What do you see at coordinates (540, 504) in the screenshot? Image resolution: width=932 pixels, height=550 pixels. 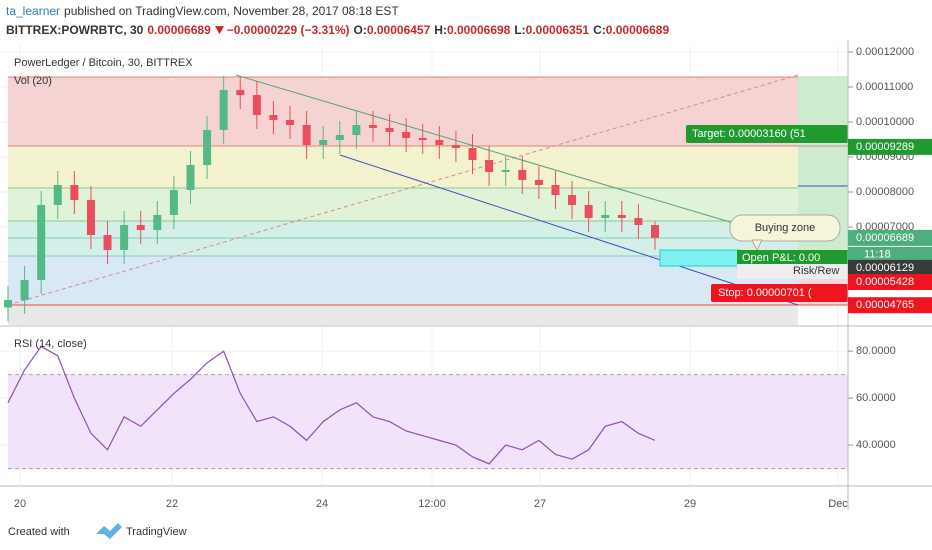 I see `x-tick-label: 27` at bounding box center [540, 504].